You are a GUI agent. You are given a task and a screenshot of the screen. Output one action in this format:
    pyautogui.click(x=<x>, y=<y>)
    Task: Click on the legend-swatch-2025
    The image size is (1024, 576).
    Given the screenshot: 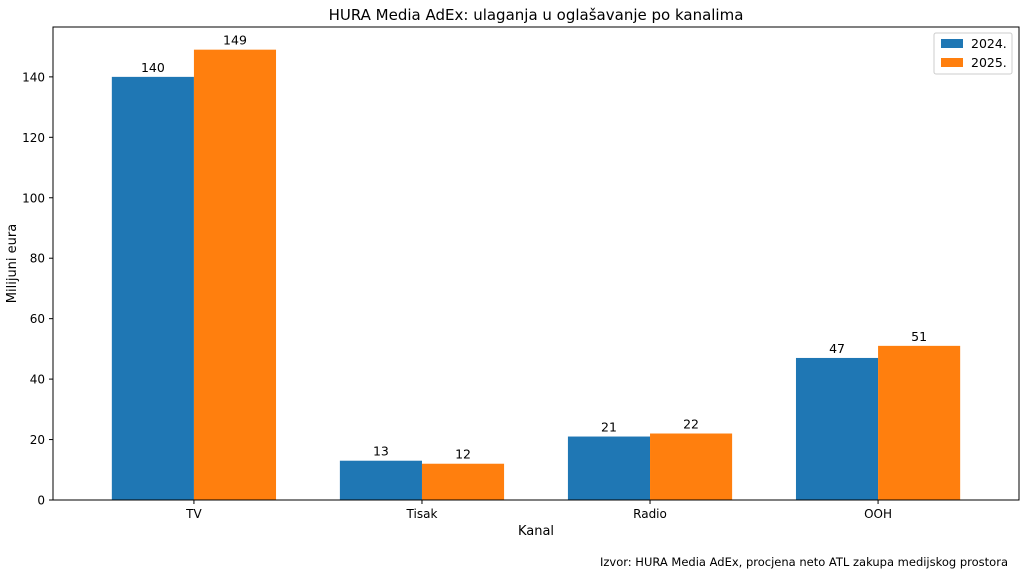 What is the action you would take?
    pyautogui.click(x=952, y=62)
    